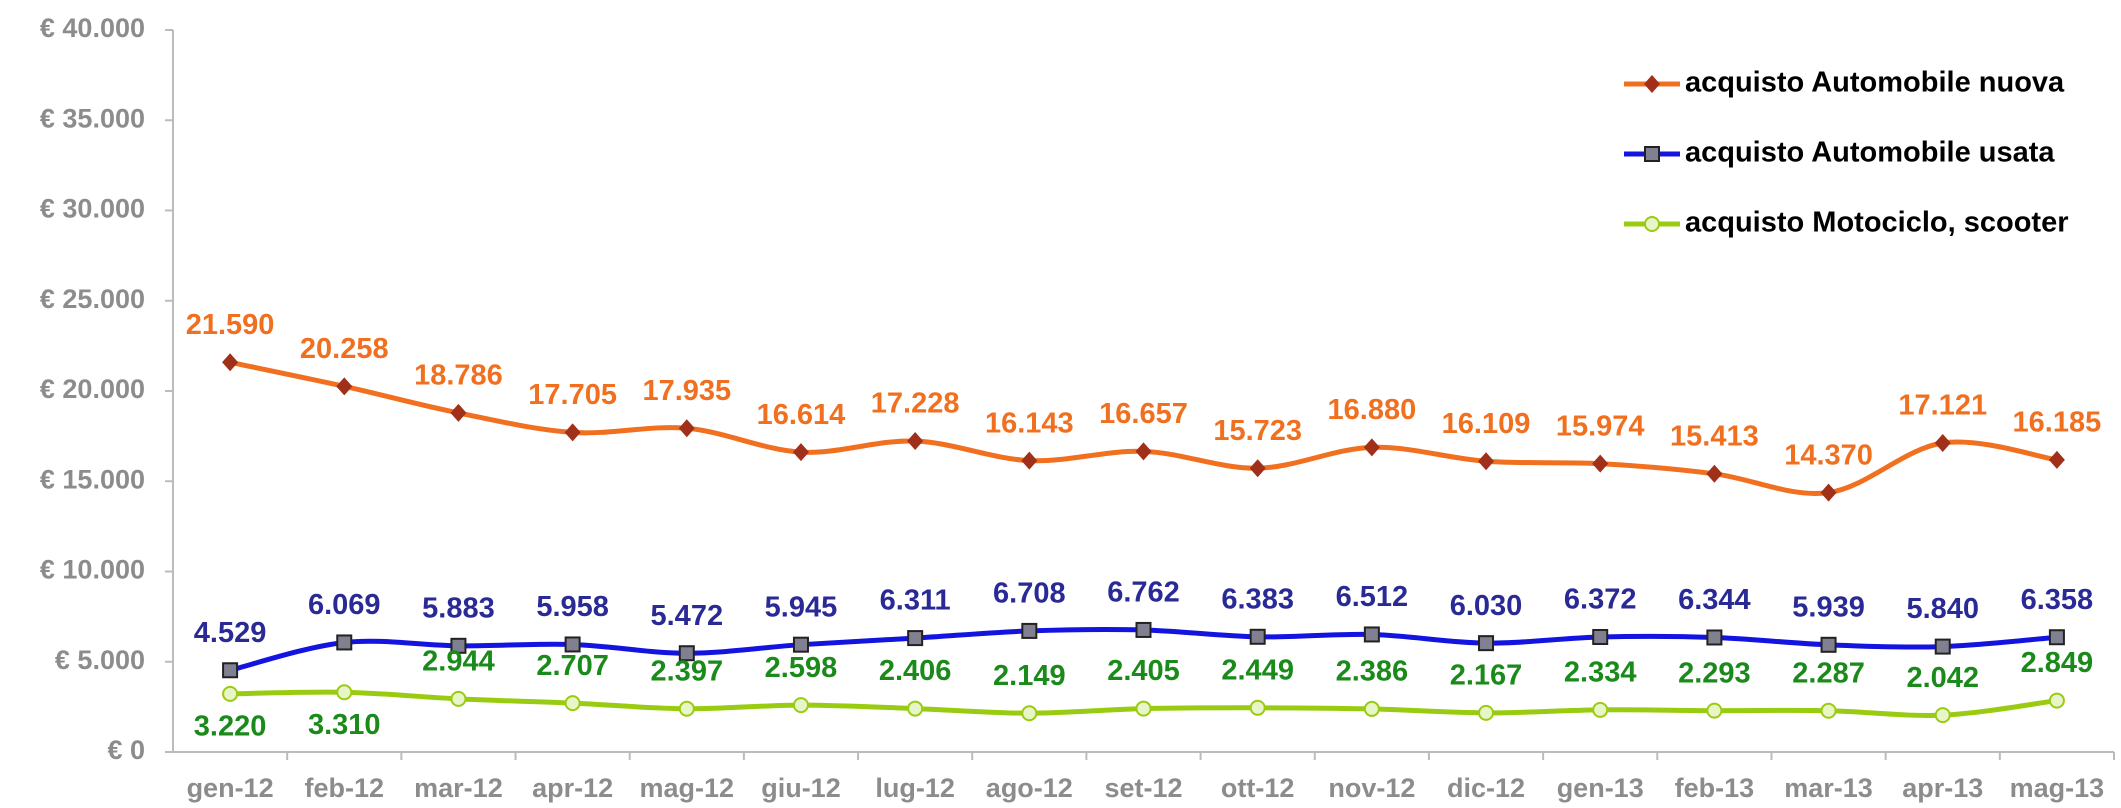 The width and height of the screenshot is (2121, 808). Describe the element at coordinates (2057, 423) in the screenshot. I see `value-label: 16.185` at that location.